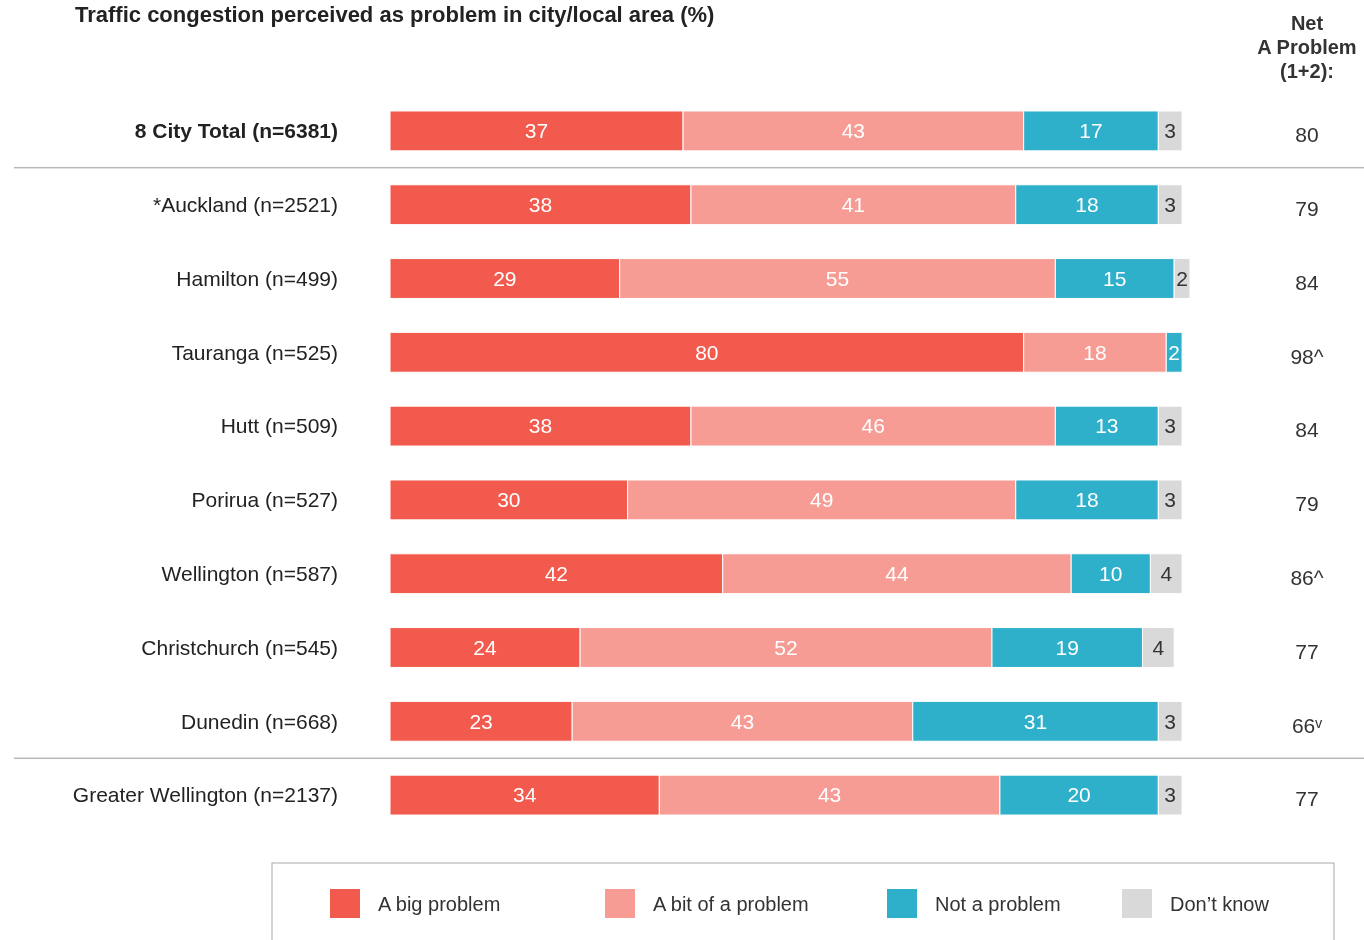 The width and height of the screenshot is (1364, 940). I want to click on data-label: 46, so click(873, 426).